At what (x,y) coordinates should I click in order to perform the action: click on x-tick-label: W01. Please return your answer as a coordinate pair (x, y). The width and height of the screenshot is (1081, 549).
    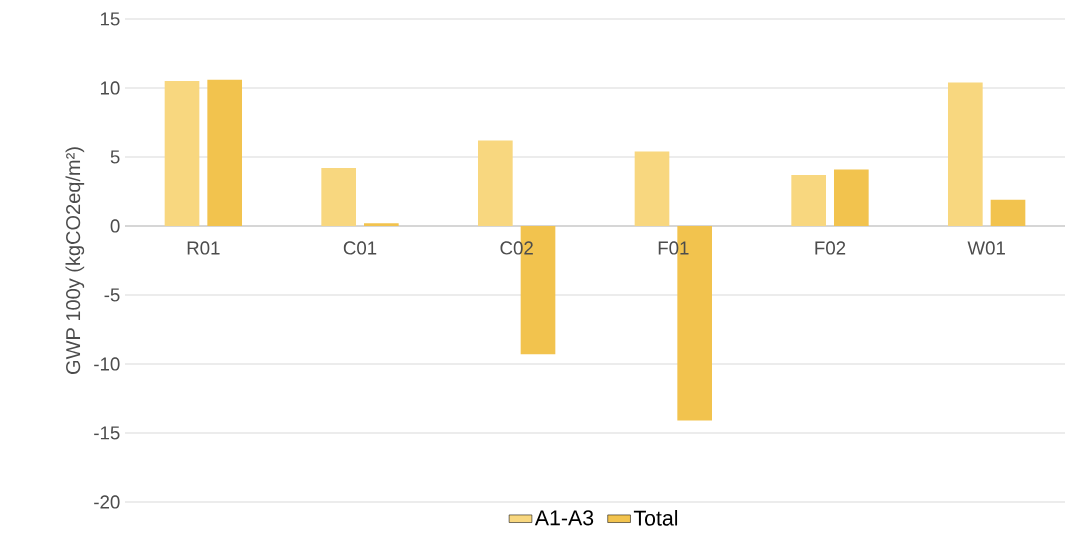
    Looking at the image, I should click on (986, 248).